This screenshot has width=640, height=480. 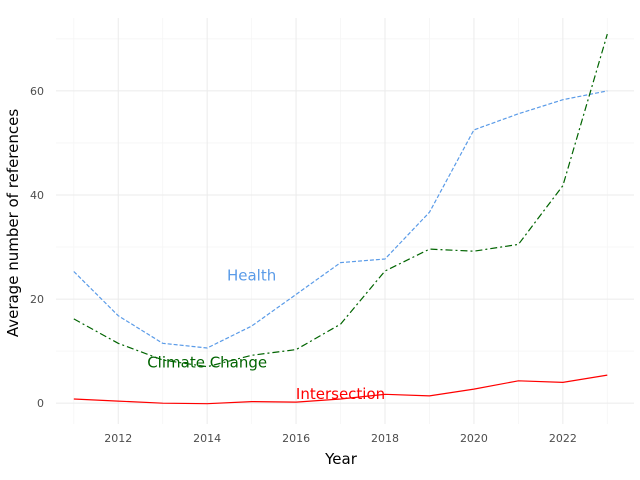 I want to click on series-labels: Health Climate Change Intersection, so click(x=266, y=335).